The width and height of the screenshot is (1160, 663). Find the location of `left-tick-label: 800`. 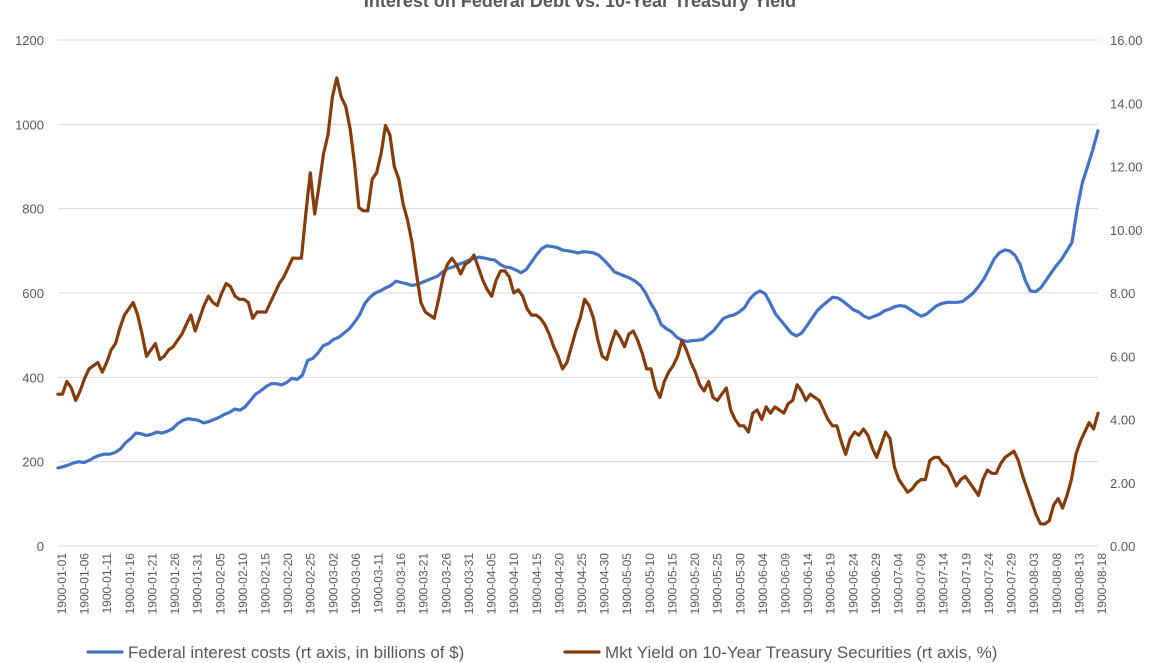

left-tick-label: 800 is located at coordinates (33, 209).